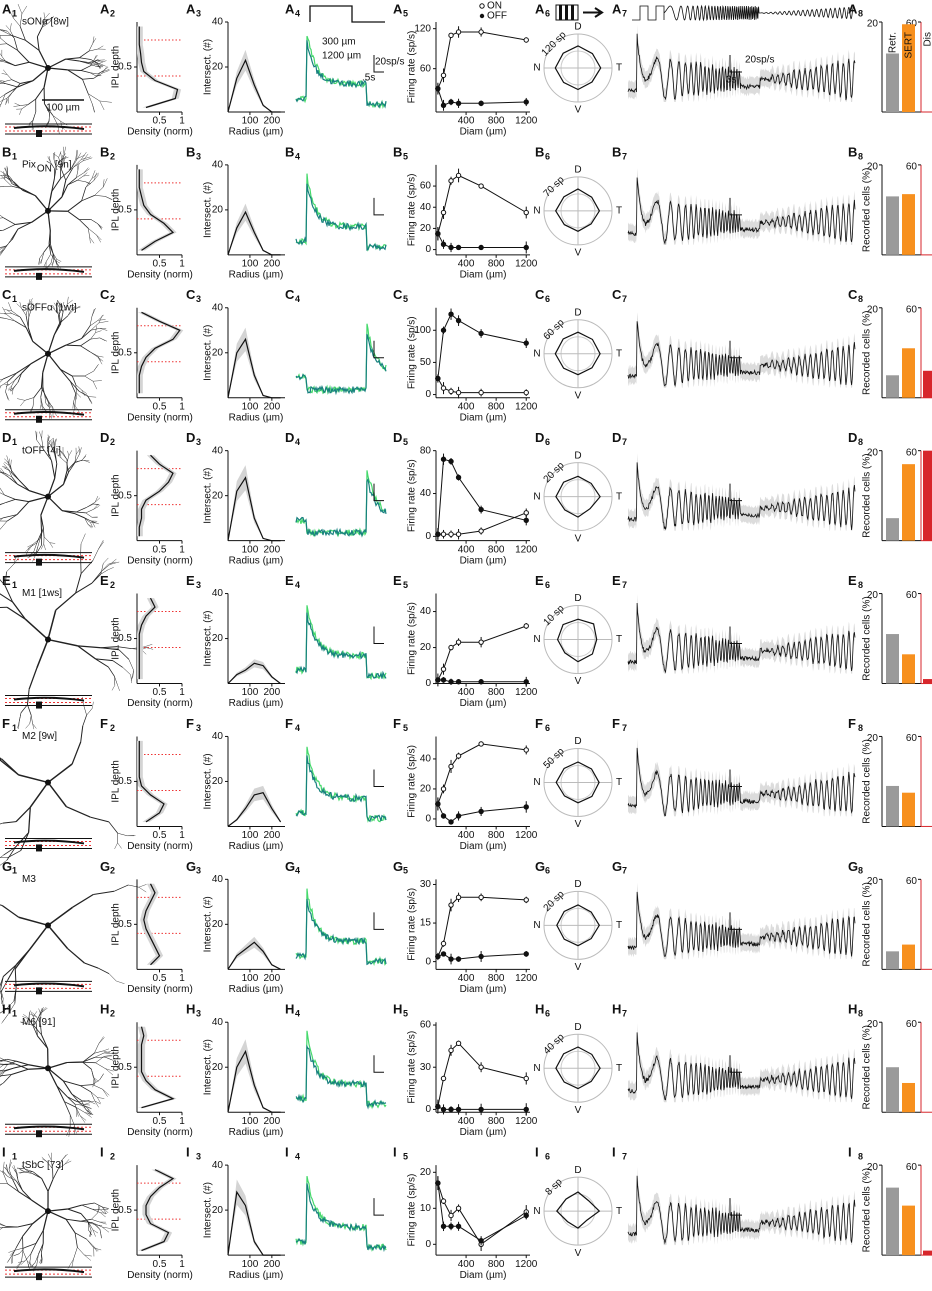  Describe the element at coordinates (112, 1014) in the screenshot. I see `panel-number: 2` at that location.